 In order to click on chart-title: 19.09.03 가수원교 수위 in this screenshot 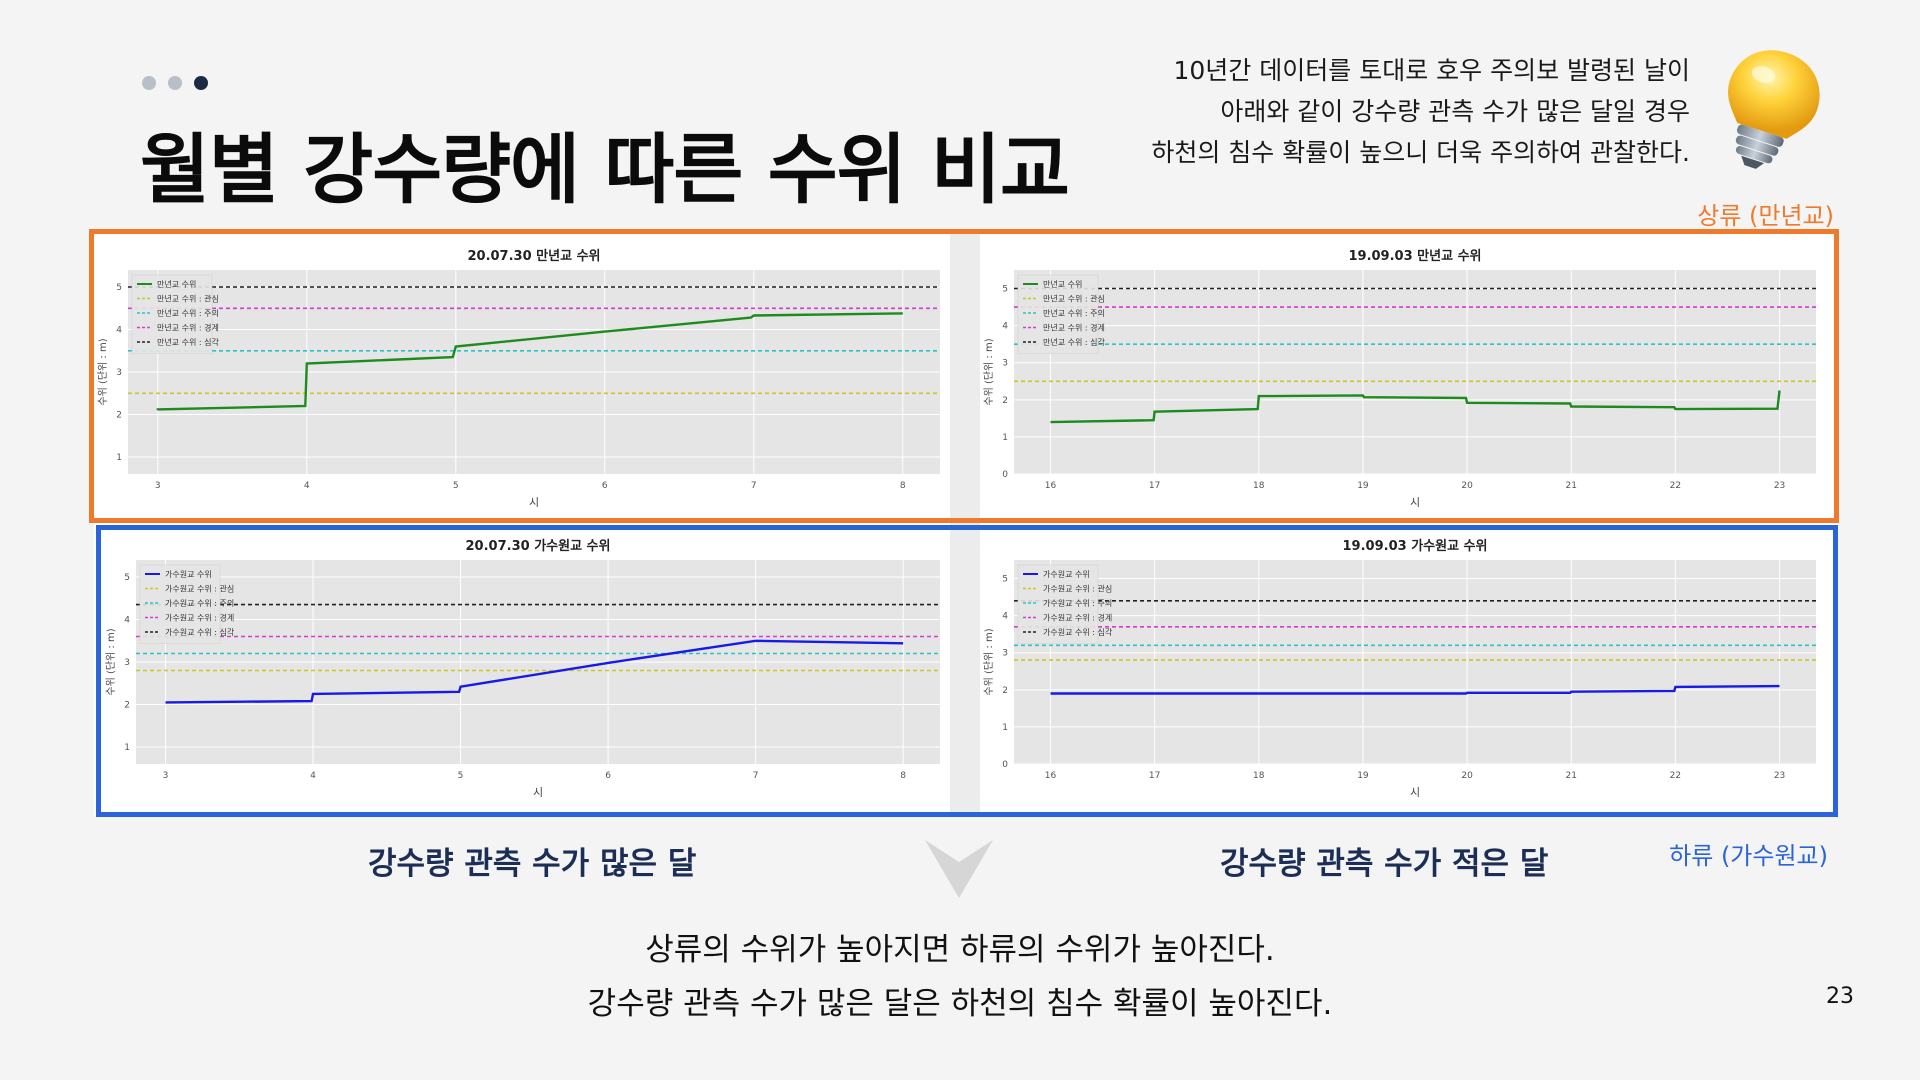, I will do `click(1415, 546)`.